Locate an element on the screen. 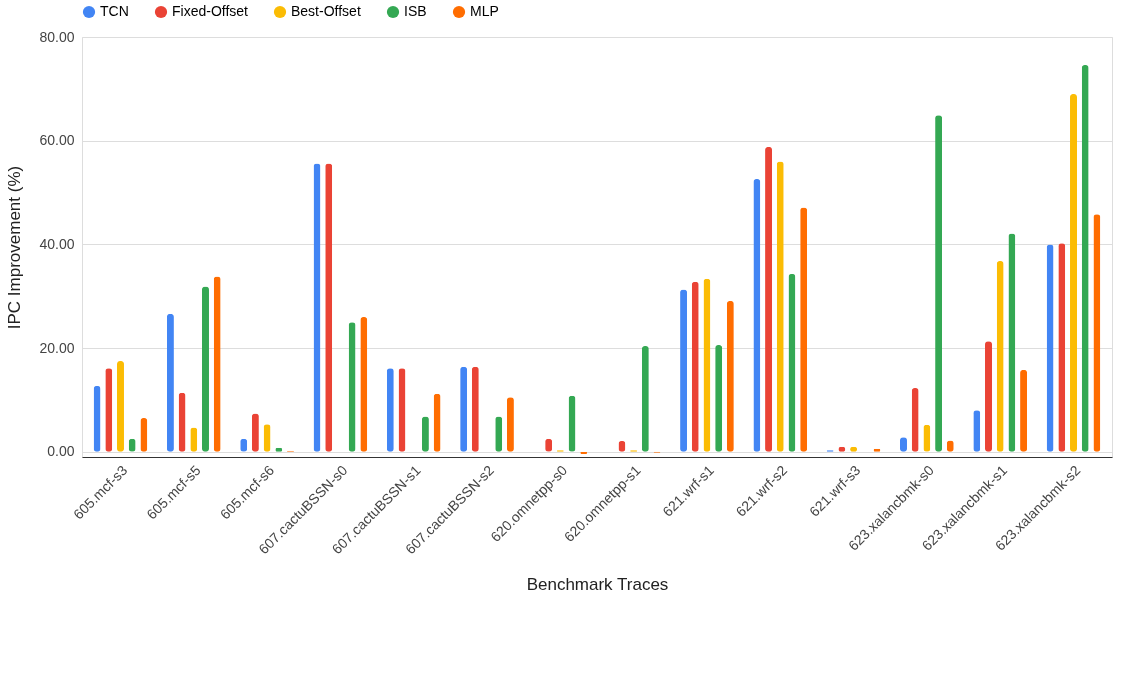 The image size is (1135, 682). y-tick-label: 80.00 is located at coordinates (57, 36).